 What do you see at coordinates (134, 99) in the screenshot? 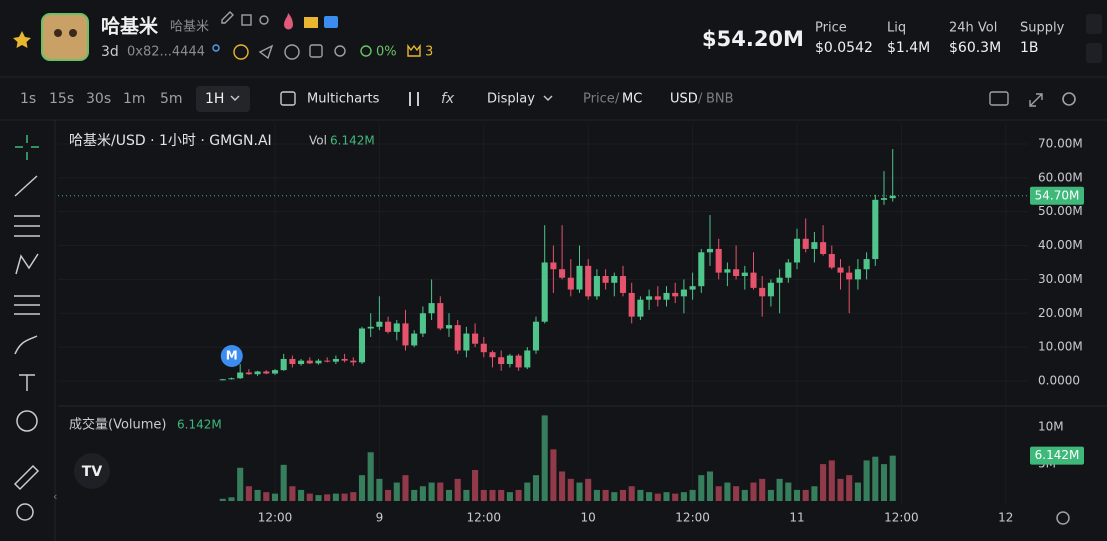
I see `interval: 1m` at bounding box center [134, 99].